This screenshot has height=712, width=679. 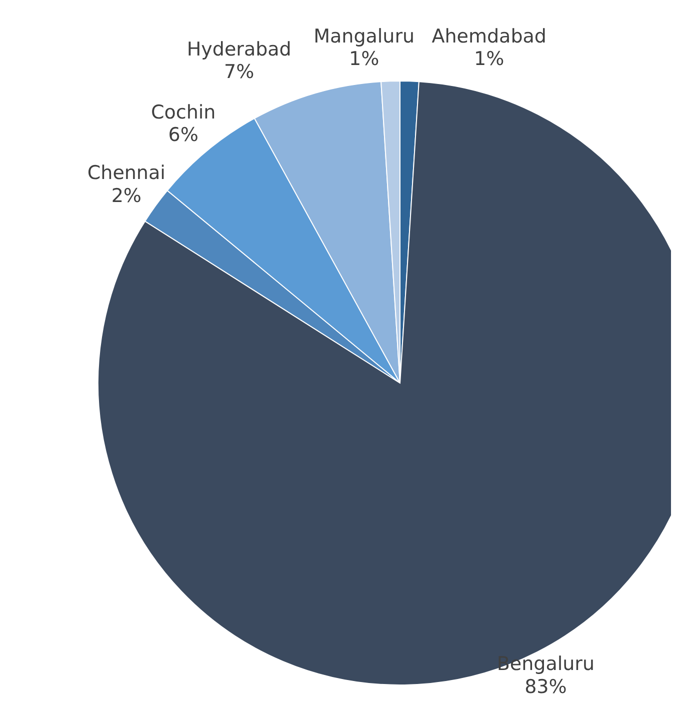 I want to click on data-label: 2%, so click(x=126, y=195).